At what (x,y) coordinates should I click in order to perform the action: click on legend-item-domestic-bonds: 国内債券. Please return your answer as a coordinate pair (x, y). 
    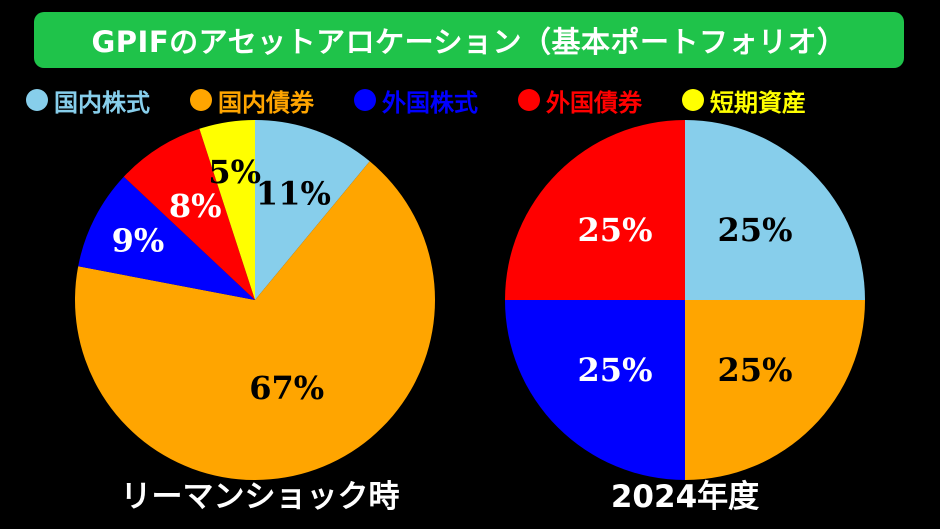
    Looking at the image, I should click on (252, 100).